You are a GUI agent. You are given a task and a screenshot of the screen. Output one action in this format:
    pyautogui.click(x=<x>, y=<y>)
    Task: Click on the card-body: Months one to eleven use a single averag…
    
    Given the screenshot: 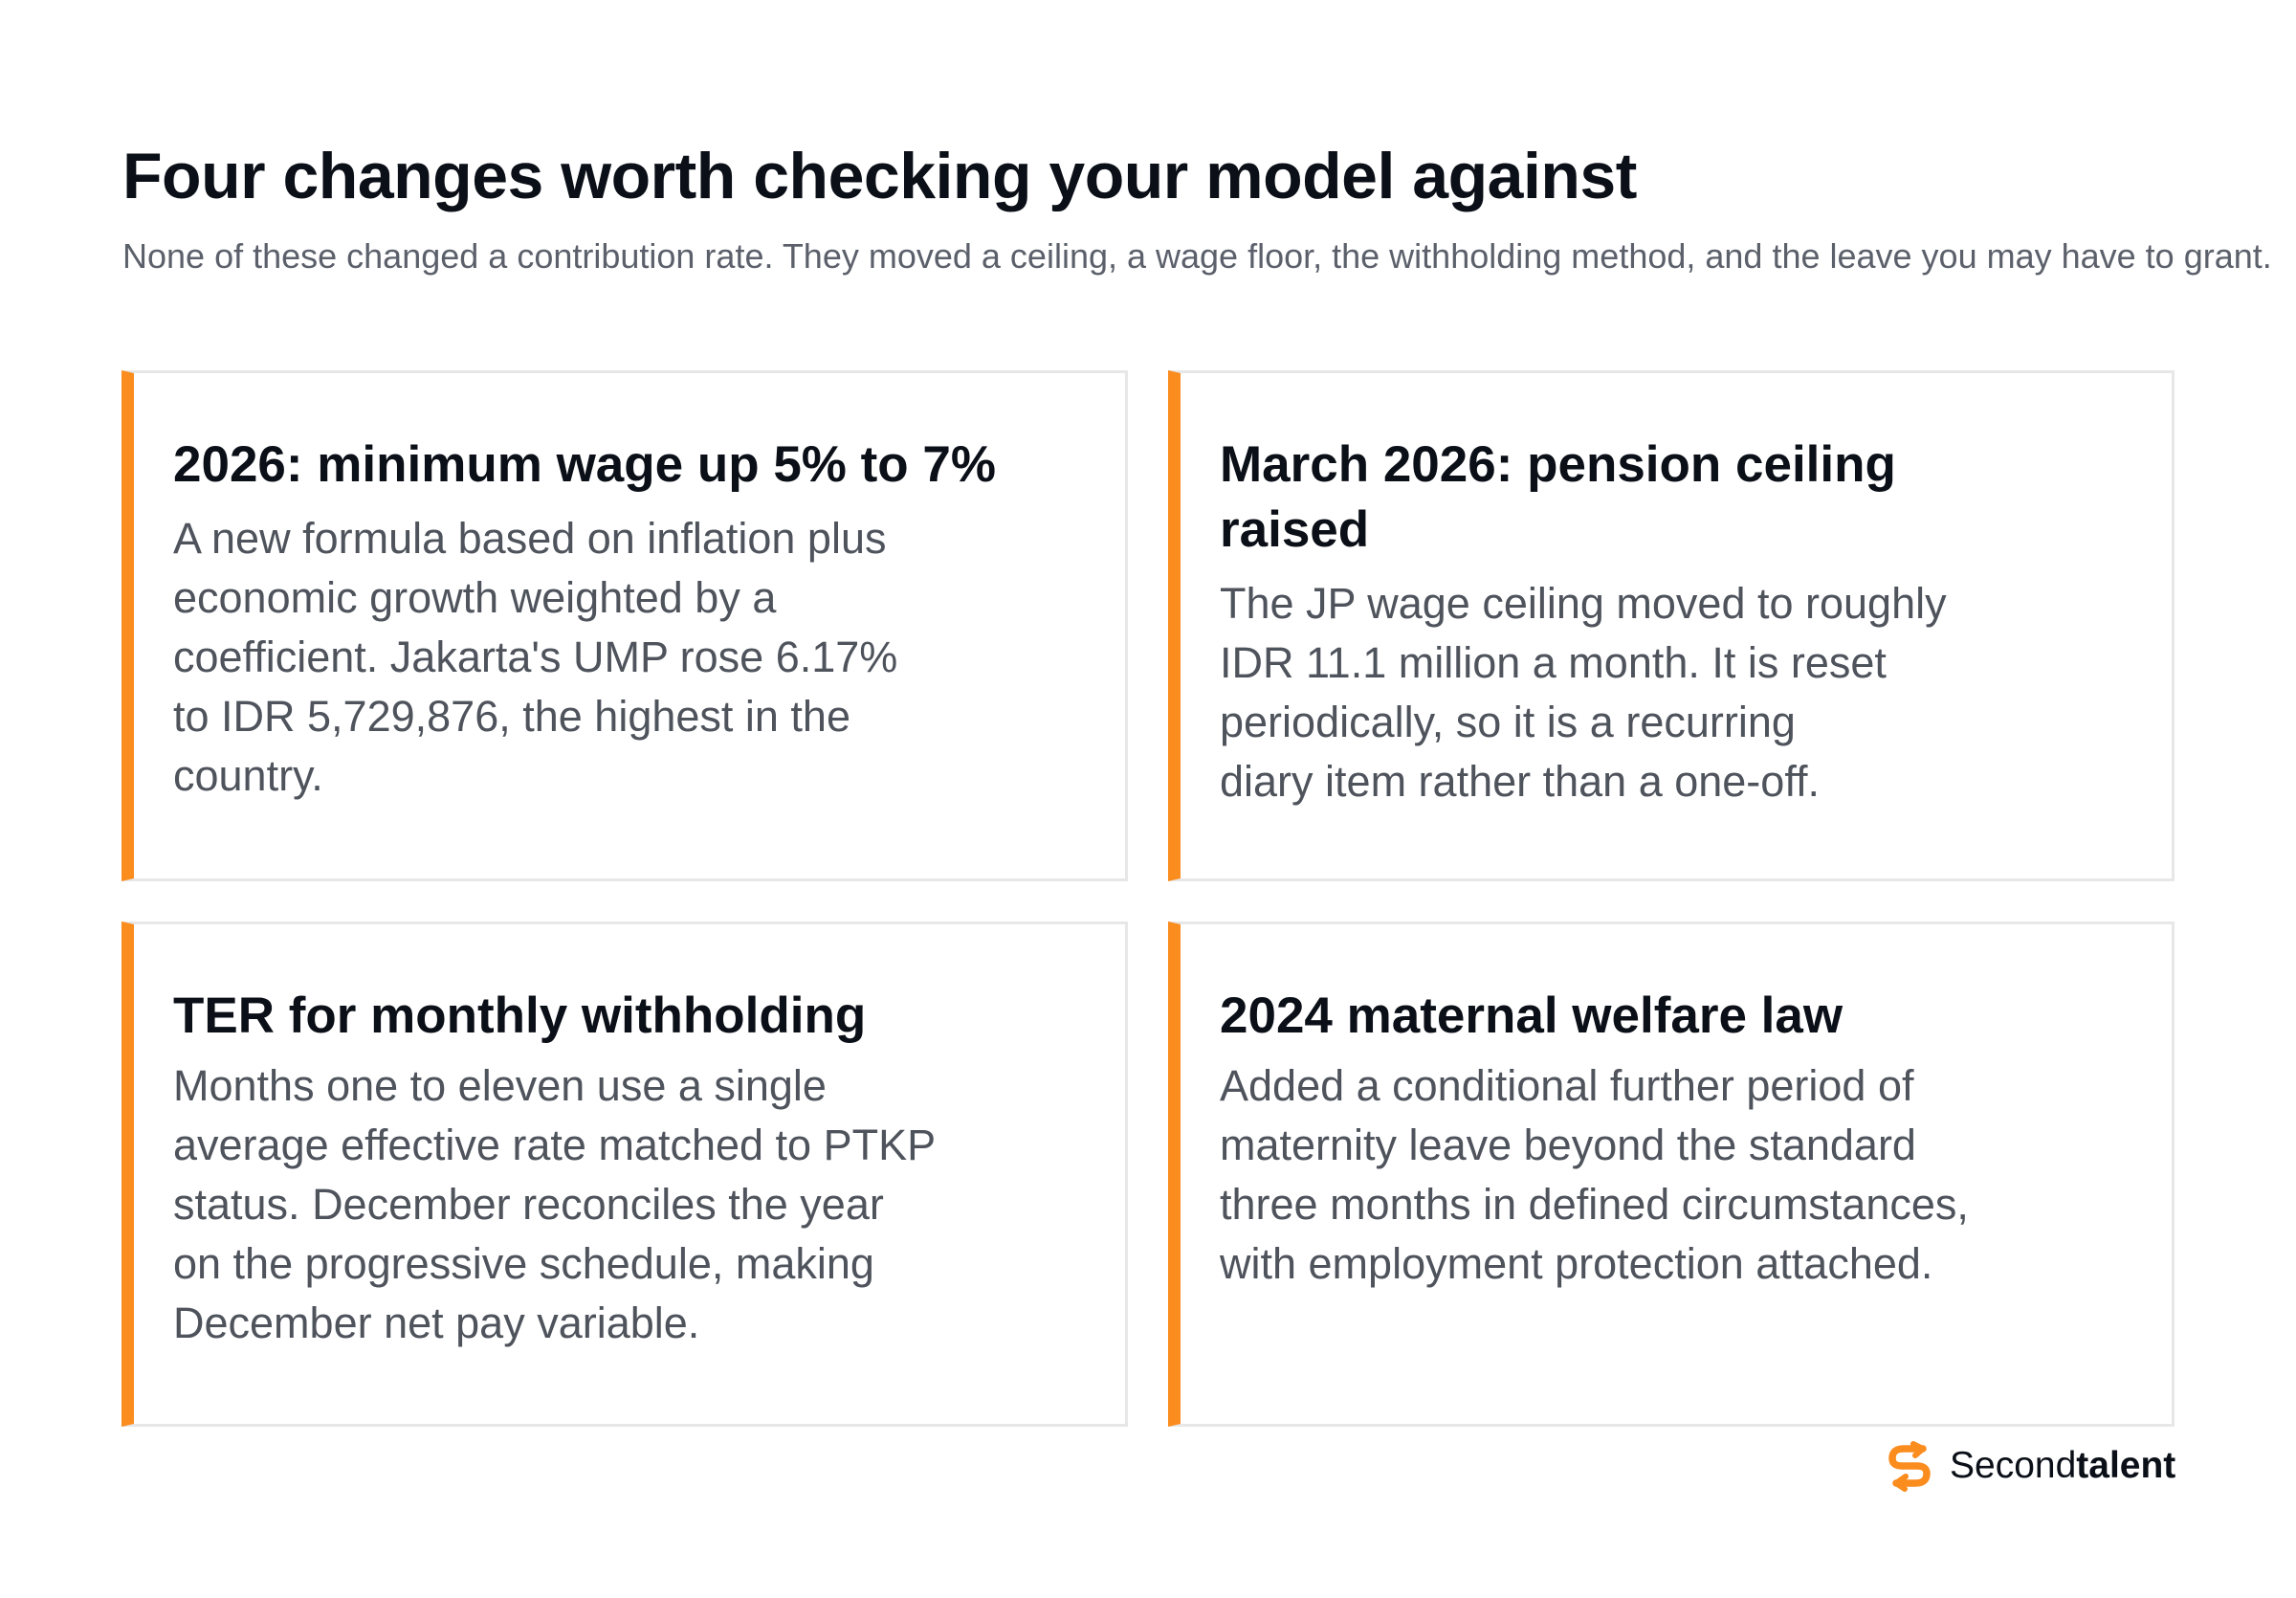 What is the action you would take?
    pyautogui.click(x=555, y=1204)
    